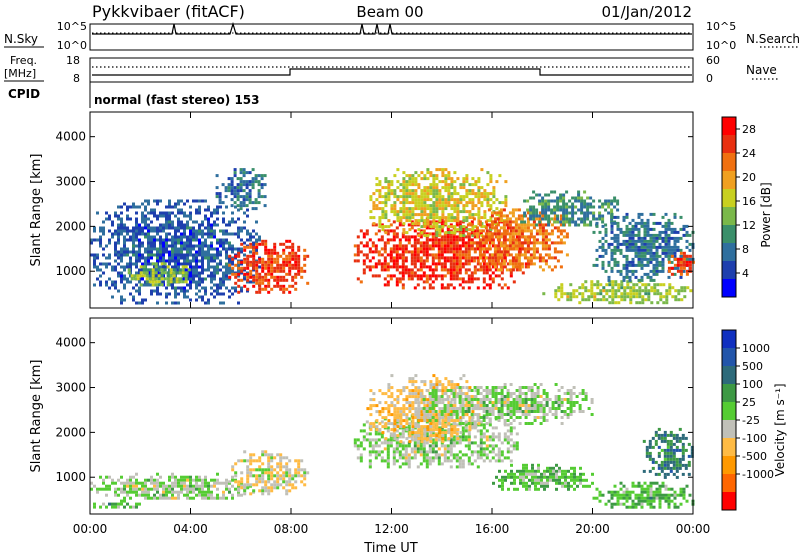 This screenshot has width=800, height=554. What do you see at coordinates (392, 28) in the screenshot?
I see `nsky-trace` at bounding box center [392, 28].